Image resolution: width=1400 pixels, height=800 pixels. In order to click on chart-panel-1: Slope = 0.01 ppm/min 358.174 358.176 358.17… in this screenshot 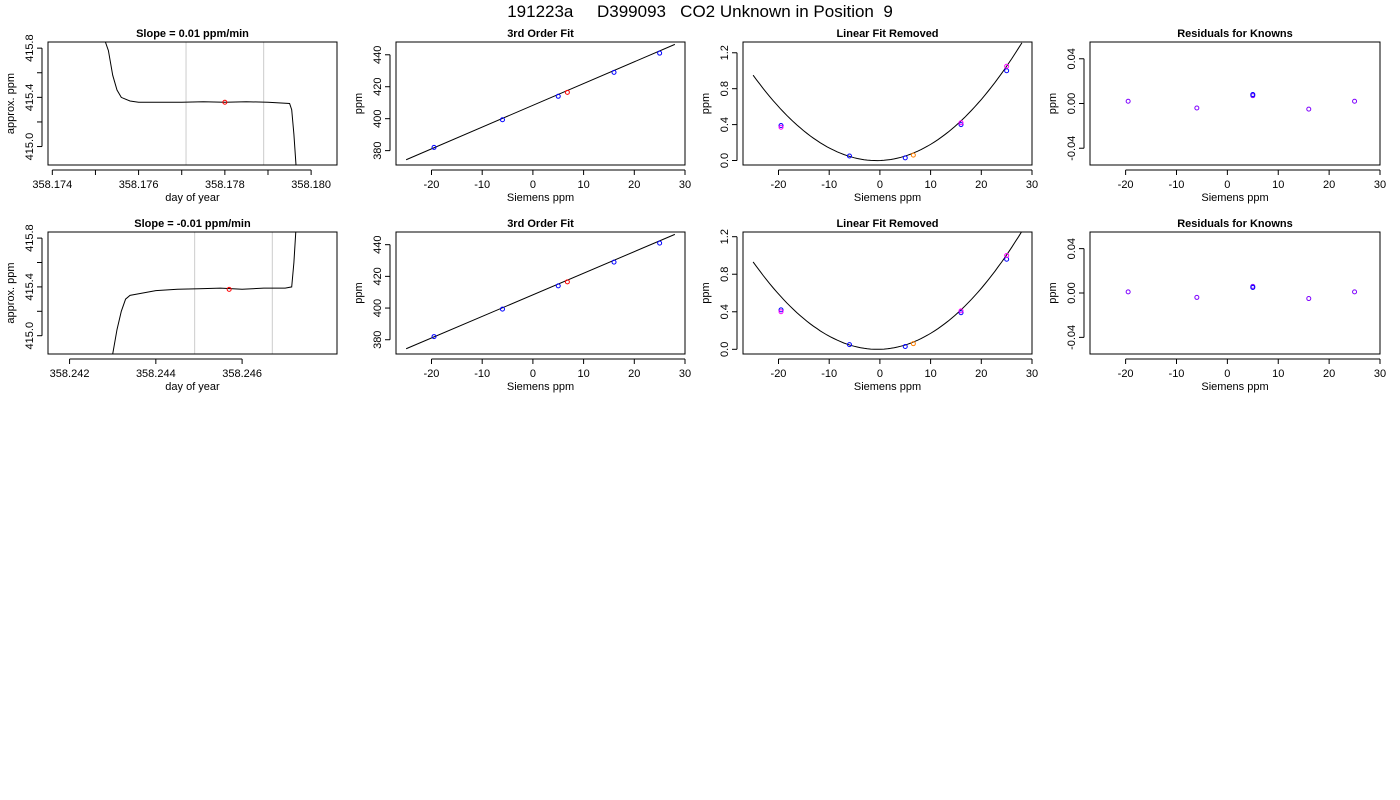, I will do `click(171, 116)`.